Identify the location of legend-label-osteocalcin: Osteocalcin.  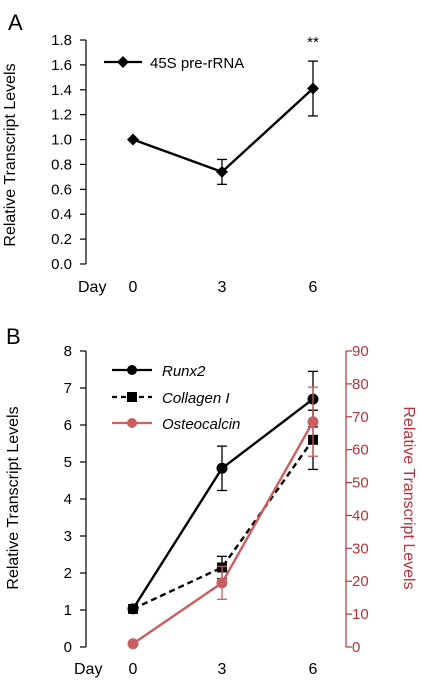
(201, 424).